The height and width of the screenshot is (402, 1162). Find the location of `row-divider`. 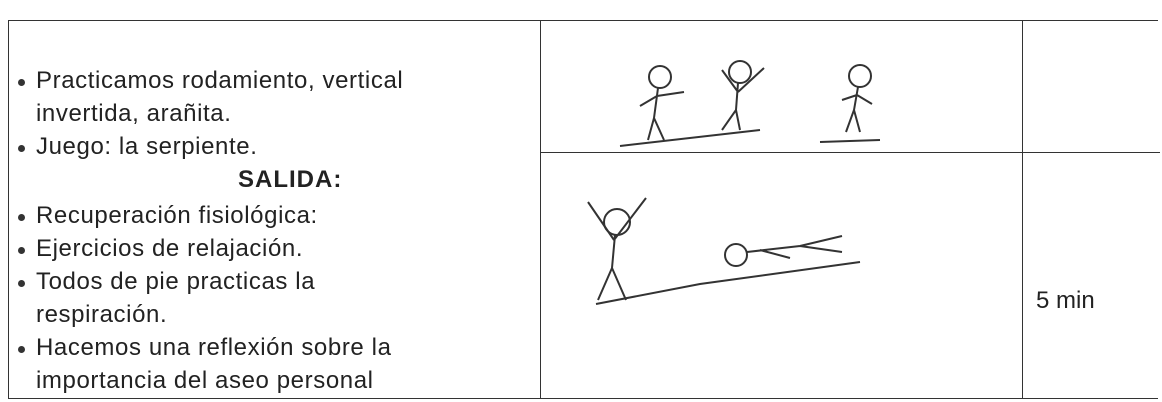

row-divider is located at coordinates (850, 152).